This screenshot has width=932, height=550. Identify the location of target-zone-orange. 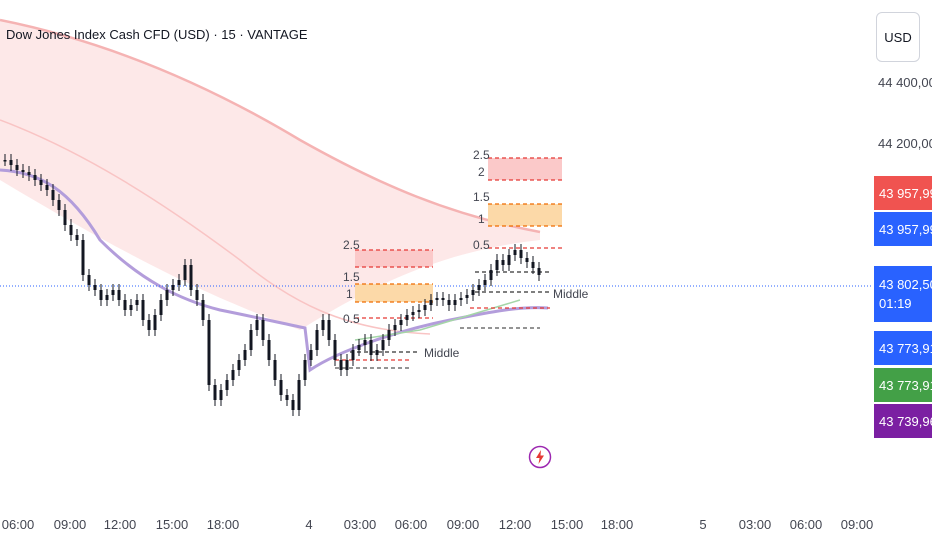
(525, 215).